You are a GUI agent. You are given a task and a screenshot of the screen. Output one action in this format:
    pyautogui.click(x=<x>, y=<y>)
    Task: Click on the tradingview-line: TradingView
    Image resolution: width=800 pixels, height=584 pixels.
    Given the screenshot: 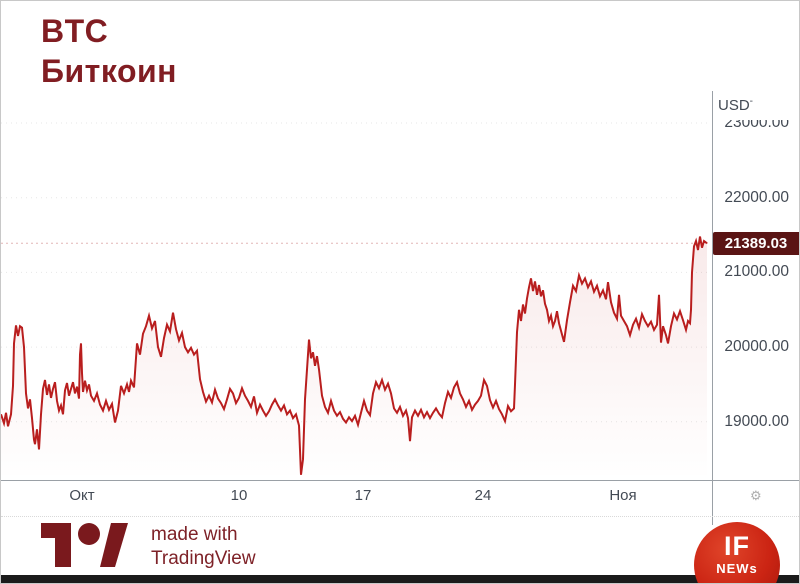 What is the action you would take?
    pyautogui.click(x=203, y=558)
    